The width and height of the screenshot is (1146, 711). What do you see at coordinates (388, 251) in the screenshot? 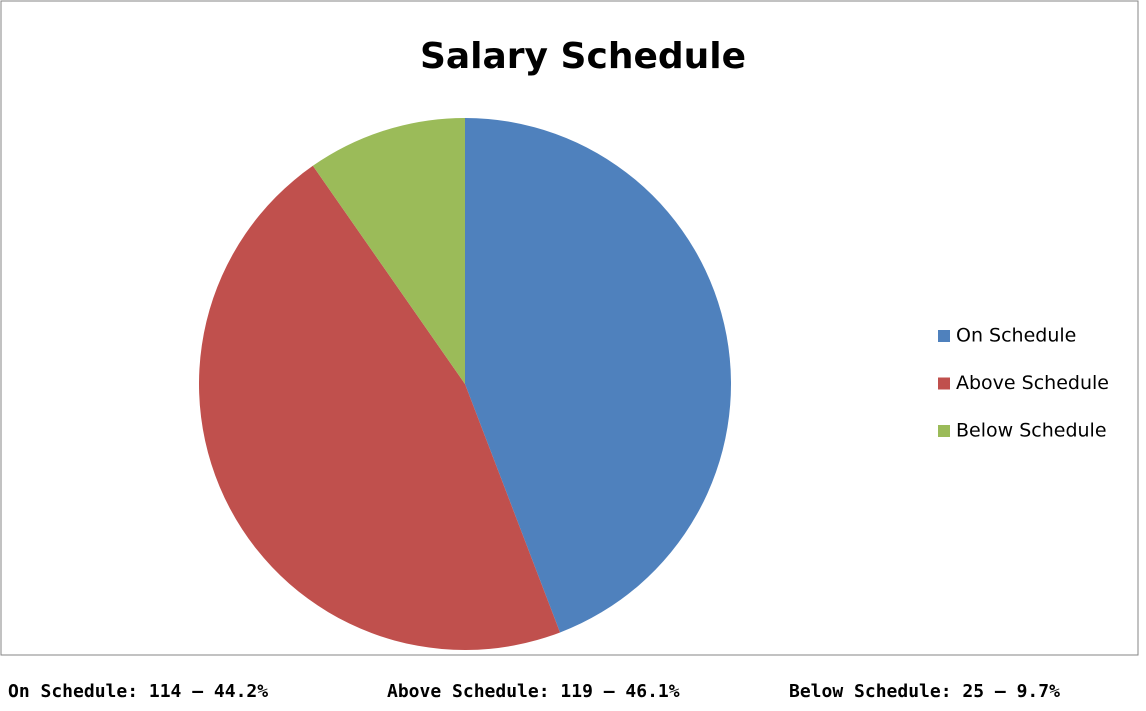
I see `pie-slice` at bounding box center [388, 251].